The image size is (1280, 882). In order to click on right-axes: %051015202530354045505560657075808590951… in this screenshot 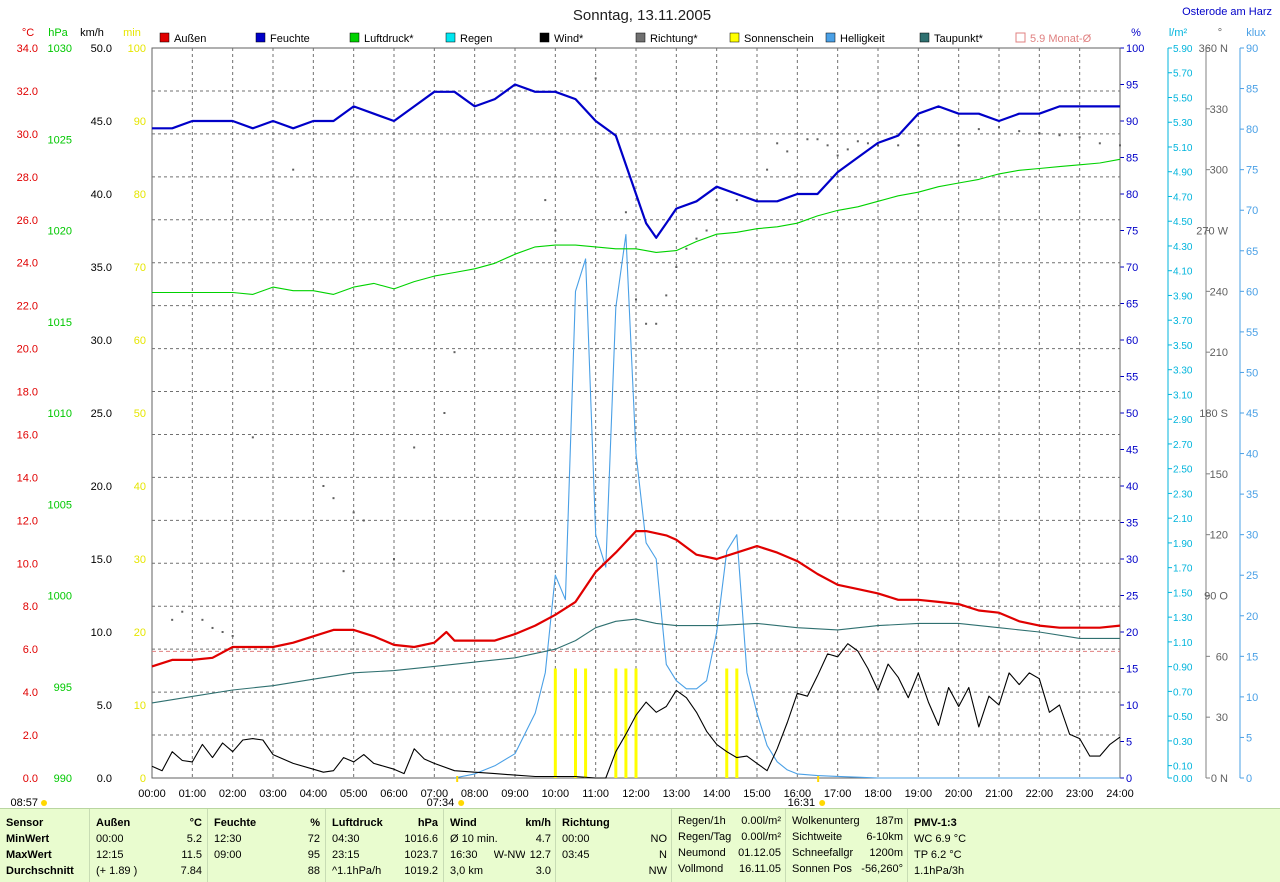, I will do `click(1193, 406)`.